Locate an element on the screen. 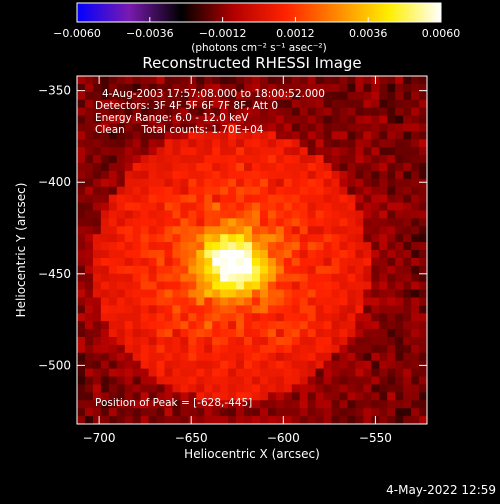  x-tick-label: −650 is located at coordinates (191, 438).